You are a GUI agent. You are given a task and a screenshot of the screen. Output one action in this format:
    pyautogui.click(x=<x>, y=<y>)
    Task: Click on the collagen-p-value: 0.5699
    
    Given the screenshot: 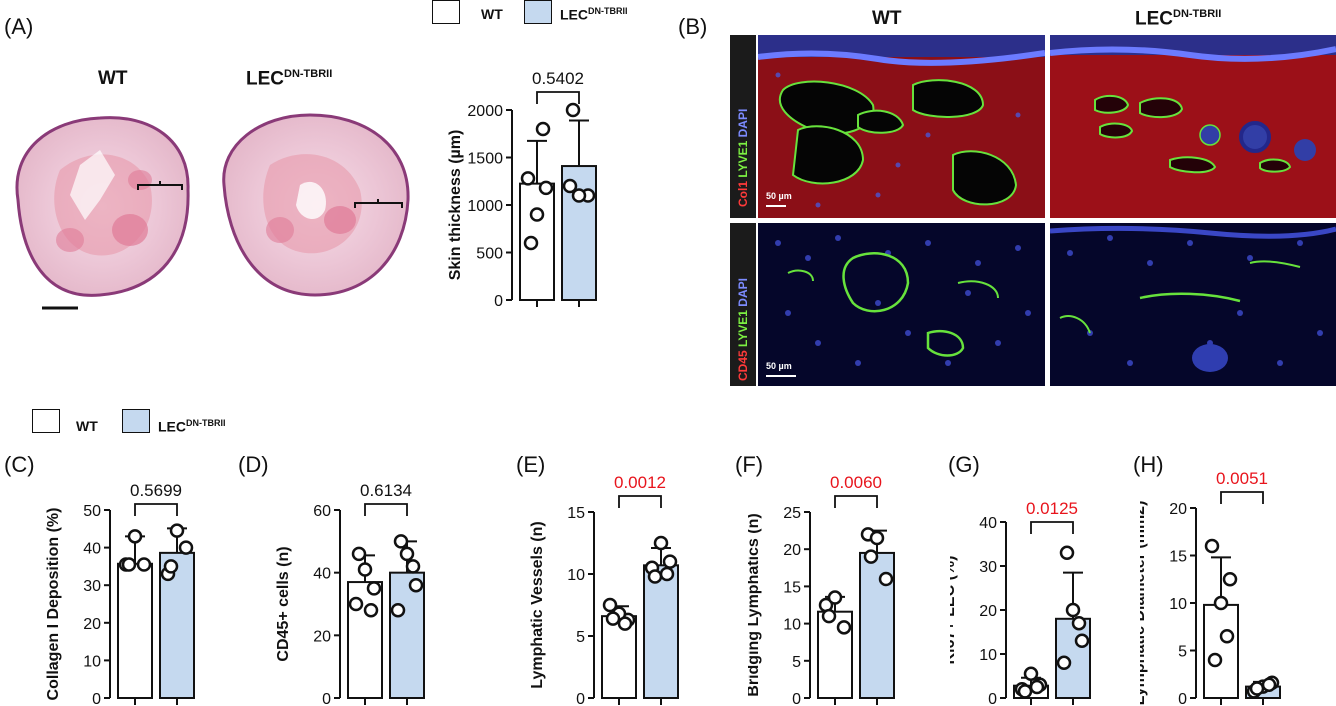 What is the action you would take?
    pyautogui.click(x=156, y=490)
    